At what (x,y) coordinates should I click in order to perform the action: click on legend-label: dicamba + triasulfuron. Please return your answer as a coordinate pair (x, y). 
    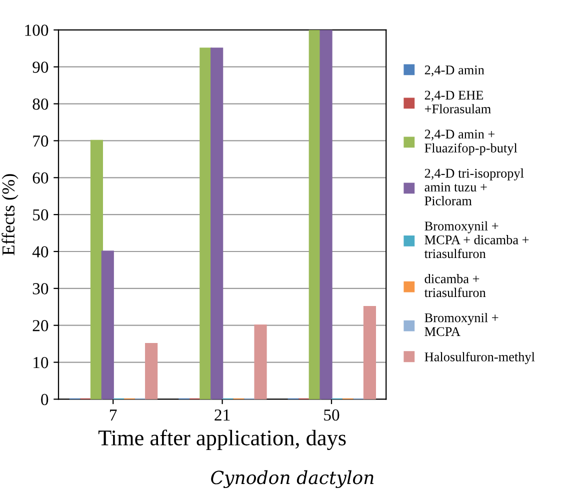
    Looking at the image, I should click on (455, 286).